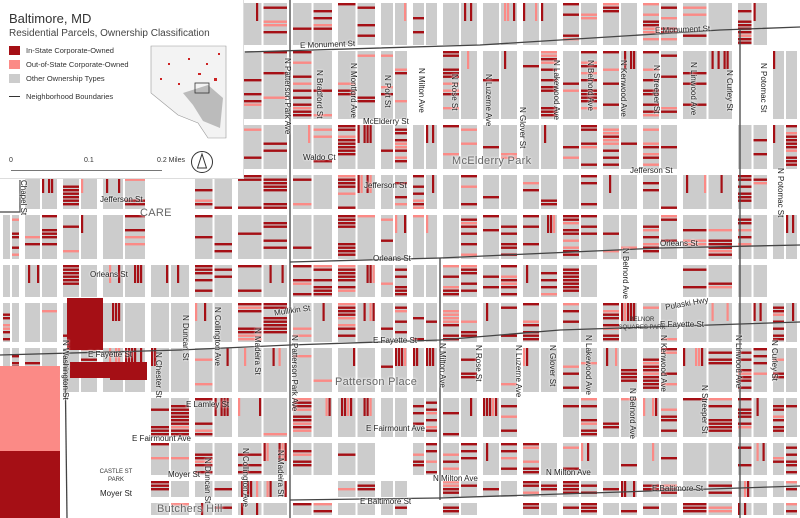  Describe the element at coordinates (442, 365) in the screenshot. I see `street-label: N Milton Ave` at that location.